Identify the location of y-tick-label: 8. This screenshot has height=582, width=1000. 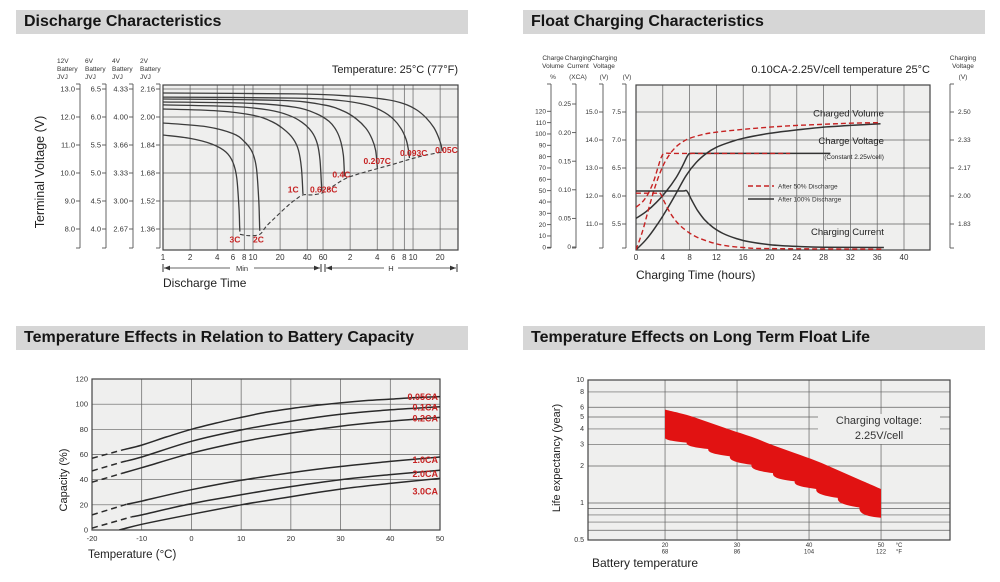
(582, 392).